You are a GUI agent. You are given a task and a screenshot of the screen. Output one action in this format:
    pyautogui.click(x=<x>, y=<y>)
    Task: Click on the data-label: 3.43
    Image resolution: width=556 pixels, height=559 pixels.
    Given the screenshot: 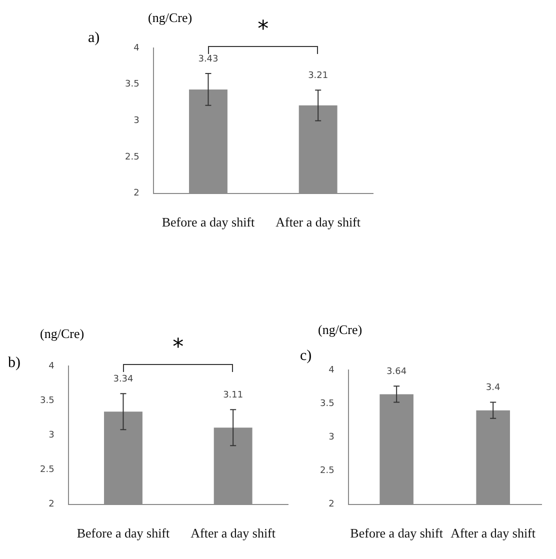 What is the action you would take?
    pyautogui.click(x=208, y=59)
    